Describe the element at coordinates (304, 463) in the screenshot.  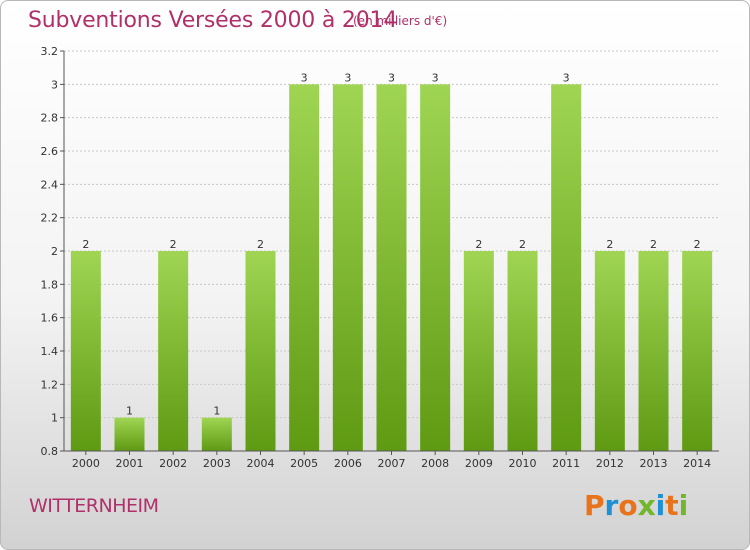
I see `x-tick-label: 2005` at that location.